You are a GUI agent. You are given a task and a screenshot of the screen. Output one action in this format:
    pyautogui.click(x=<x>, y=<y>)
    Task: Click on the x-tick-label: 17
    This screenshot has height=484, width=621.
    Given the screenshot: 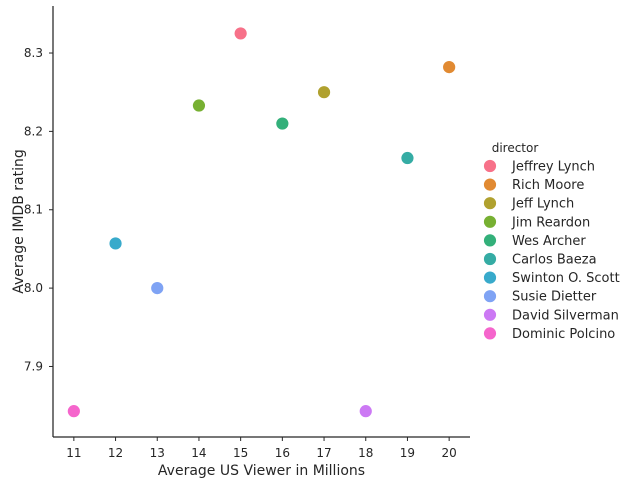 What is the action you would take?
    pyautogui.click(x=323, y=453)
    